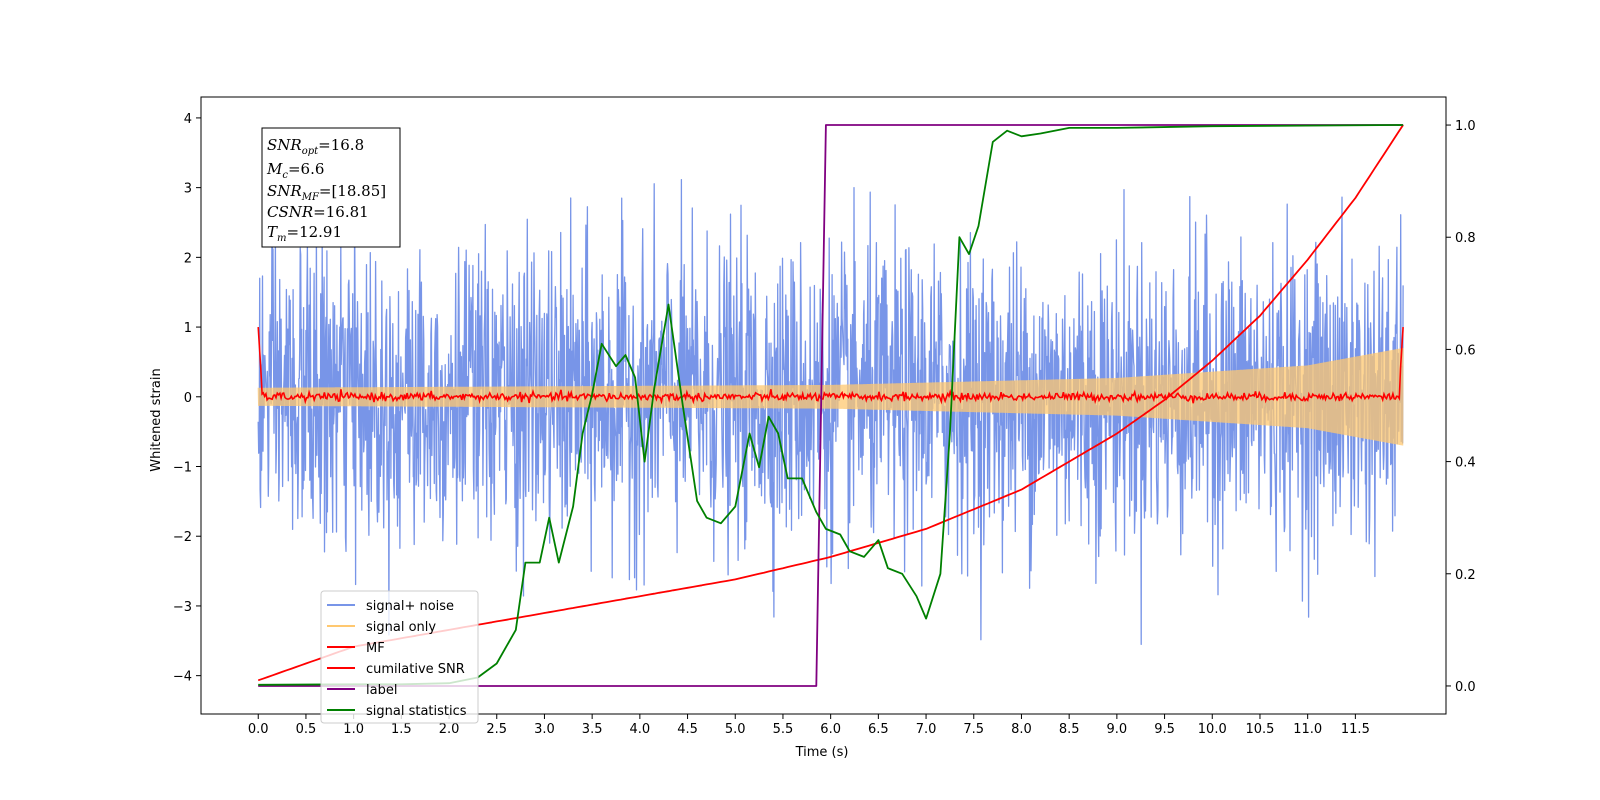  I want to click on y-tick-label: −4, so click(182, 677).